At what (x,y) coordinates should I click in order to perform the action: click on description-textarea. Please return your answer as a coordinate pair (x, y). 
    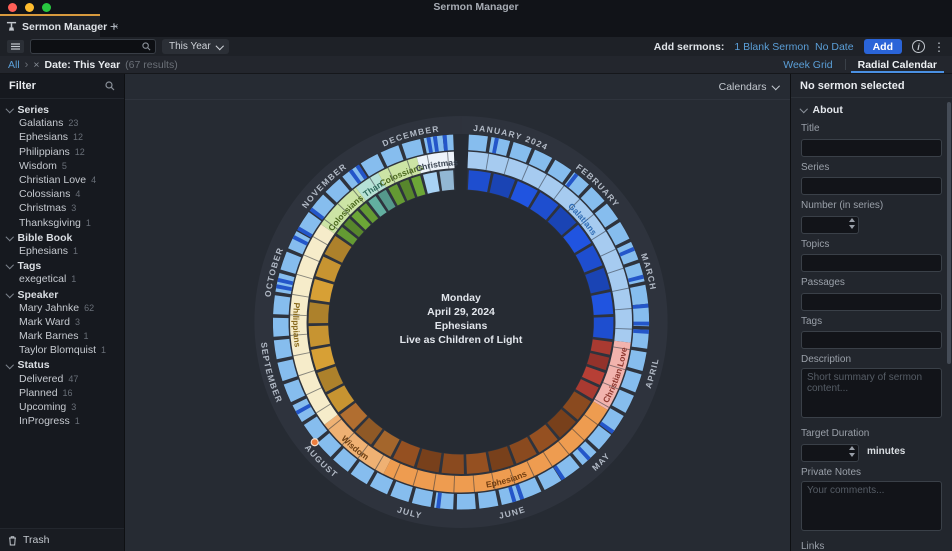
    Looking at the image, I should click on (871, 393).